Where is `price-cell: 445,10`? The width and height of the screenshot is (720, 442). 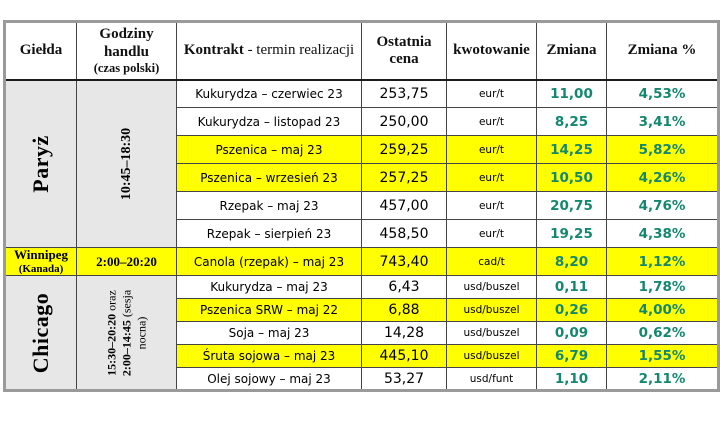
price-cell: 445,10 is located at coordinates (404, 356).